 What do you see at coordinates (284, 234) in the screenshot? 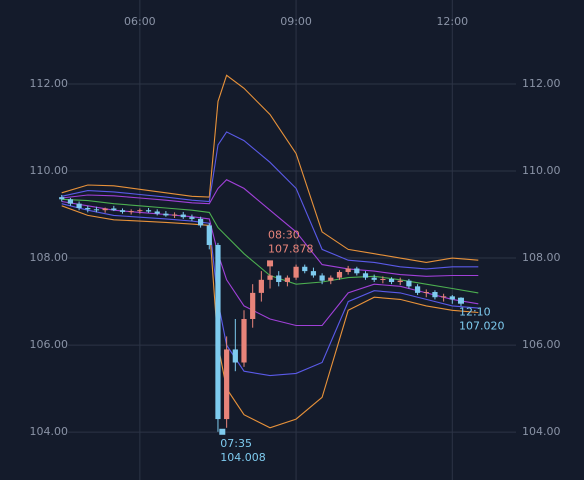
I see `annotation-time: 08:30` at bounding box center [284, 234].